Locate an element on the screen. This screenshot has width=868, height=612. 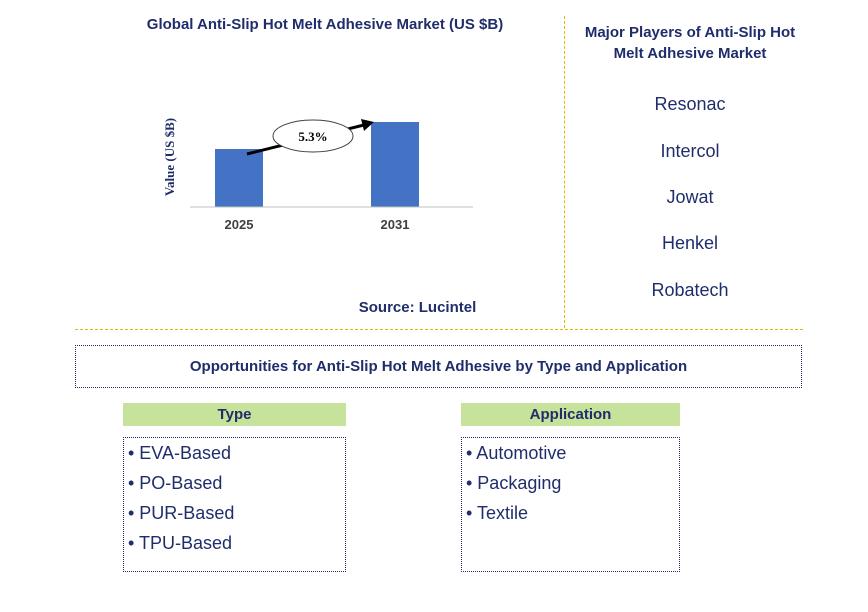
x-tick-label: 2031 is located at coordinates (395, 224).